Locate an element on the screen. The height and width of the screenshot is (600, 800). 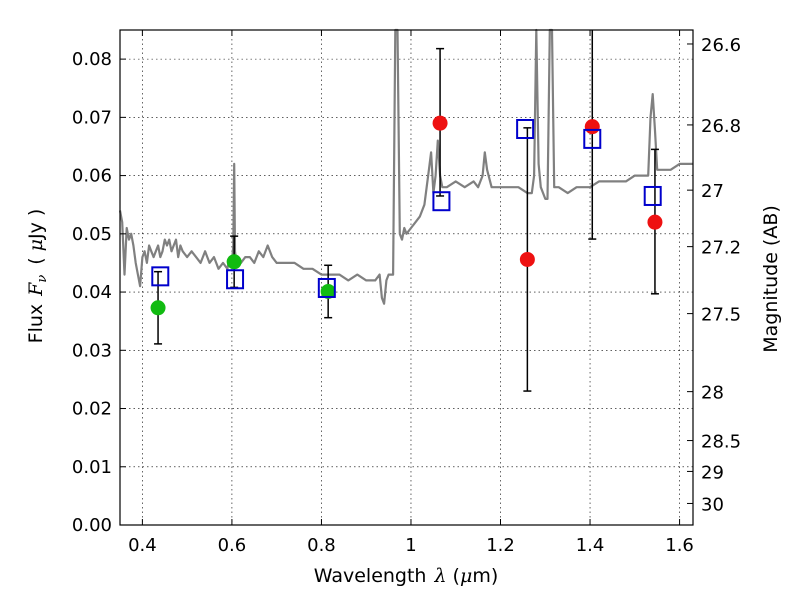
y-tick-label: 0.02 is located at coordinates (92, 409).